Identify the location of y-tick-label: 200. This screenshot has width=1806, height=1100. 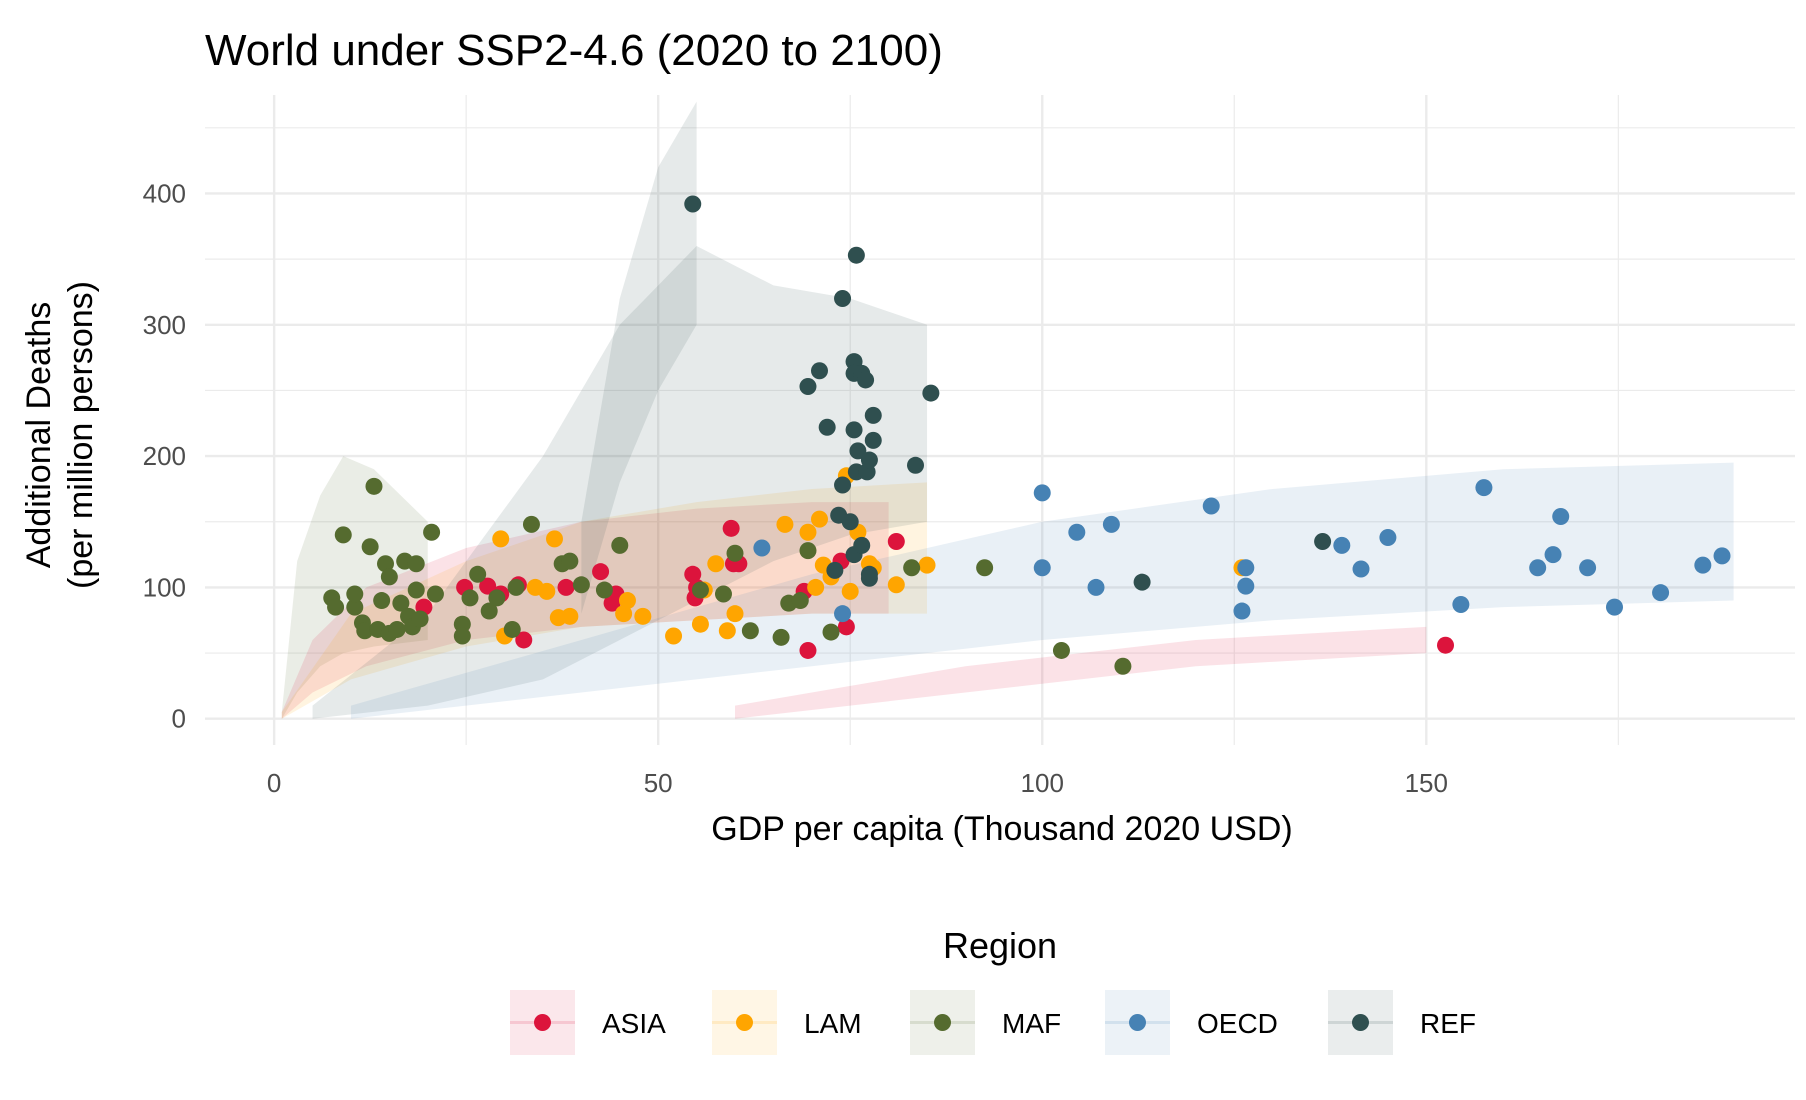
(164, 456).